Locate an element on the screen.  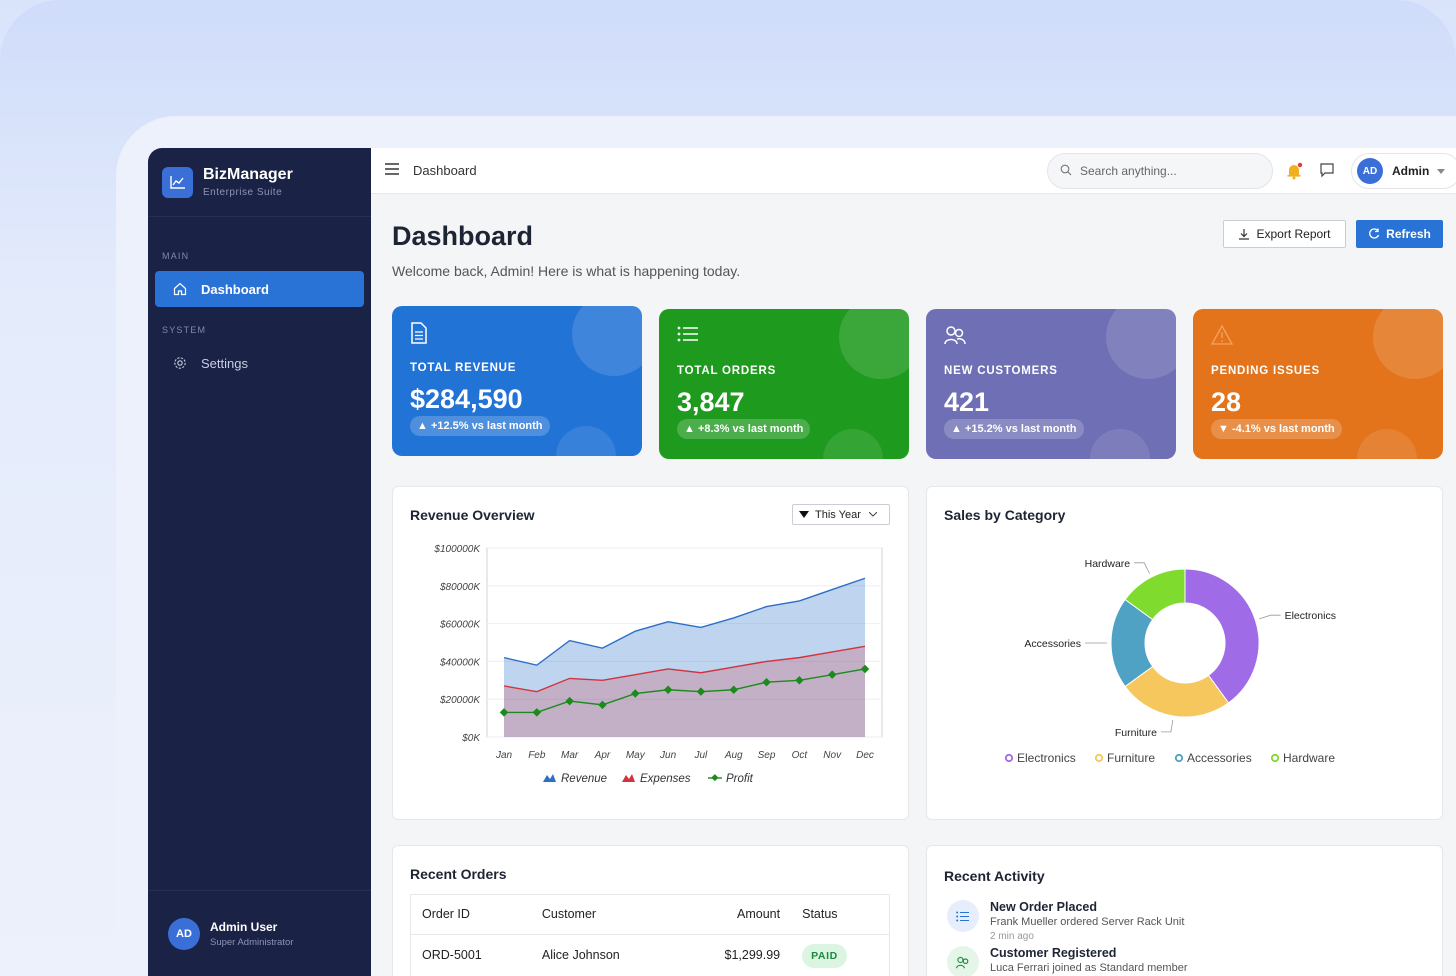
menu-icon is located at coordinates (392, 171).